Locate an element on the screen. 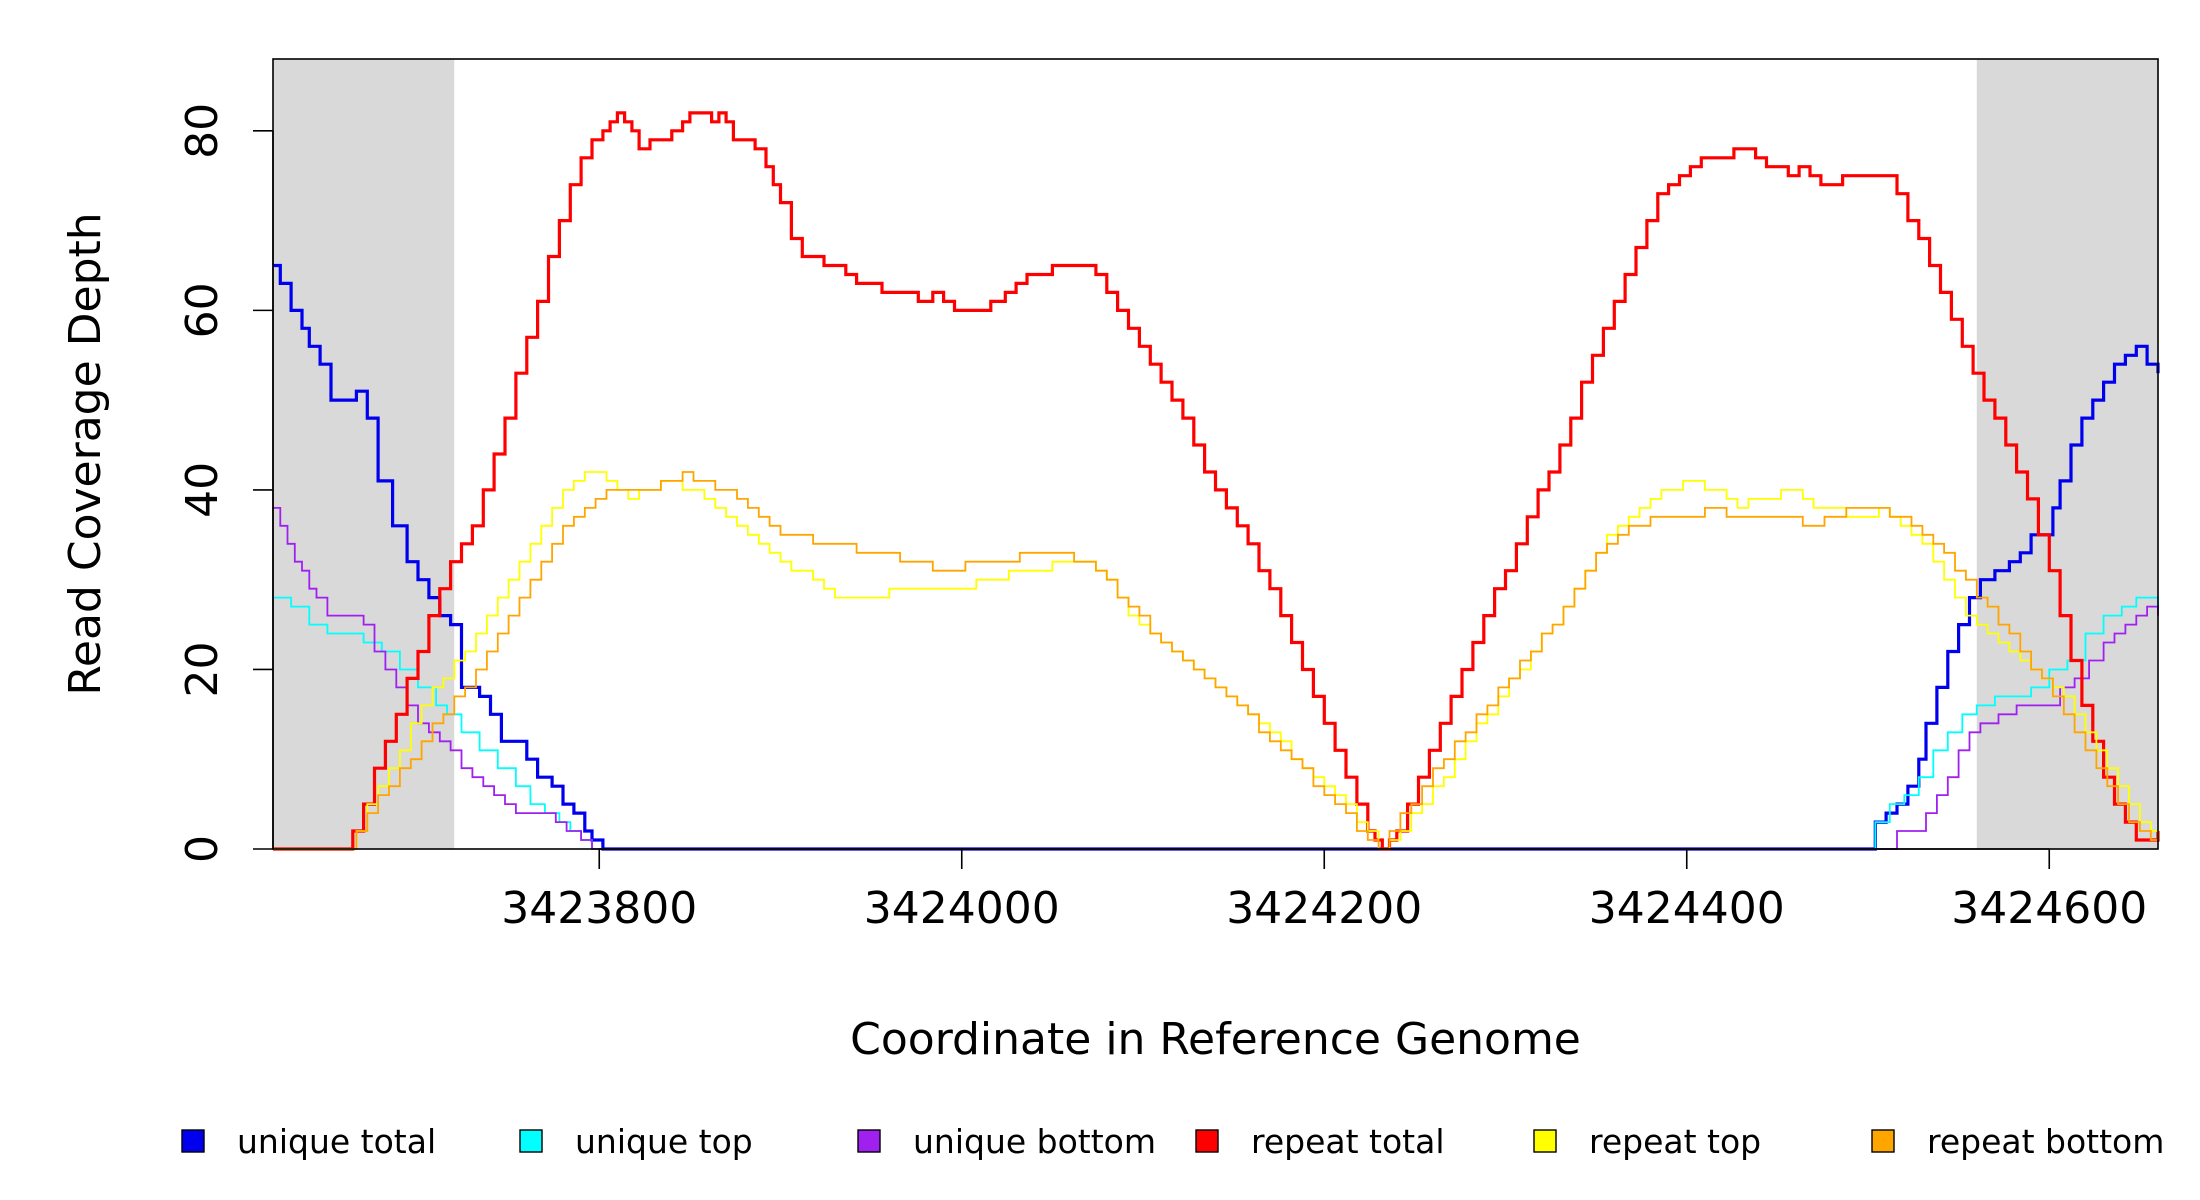 The width and height of the screenshot is (2200, 1200). x-tick-label: 3423800 is located at coordinates (599, 908).